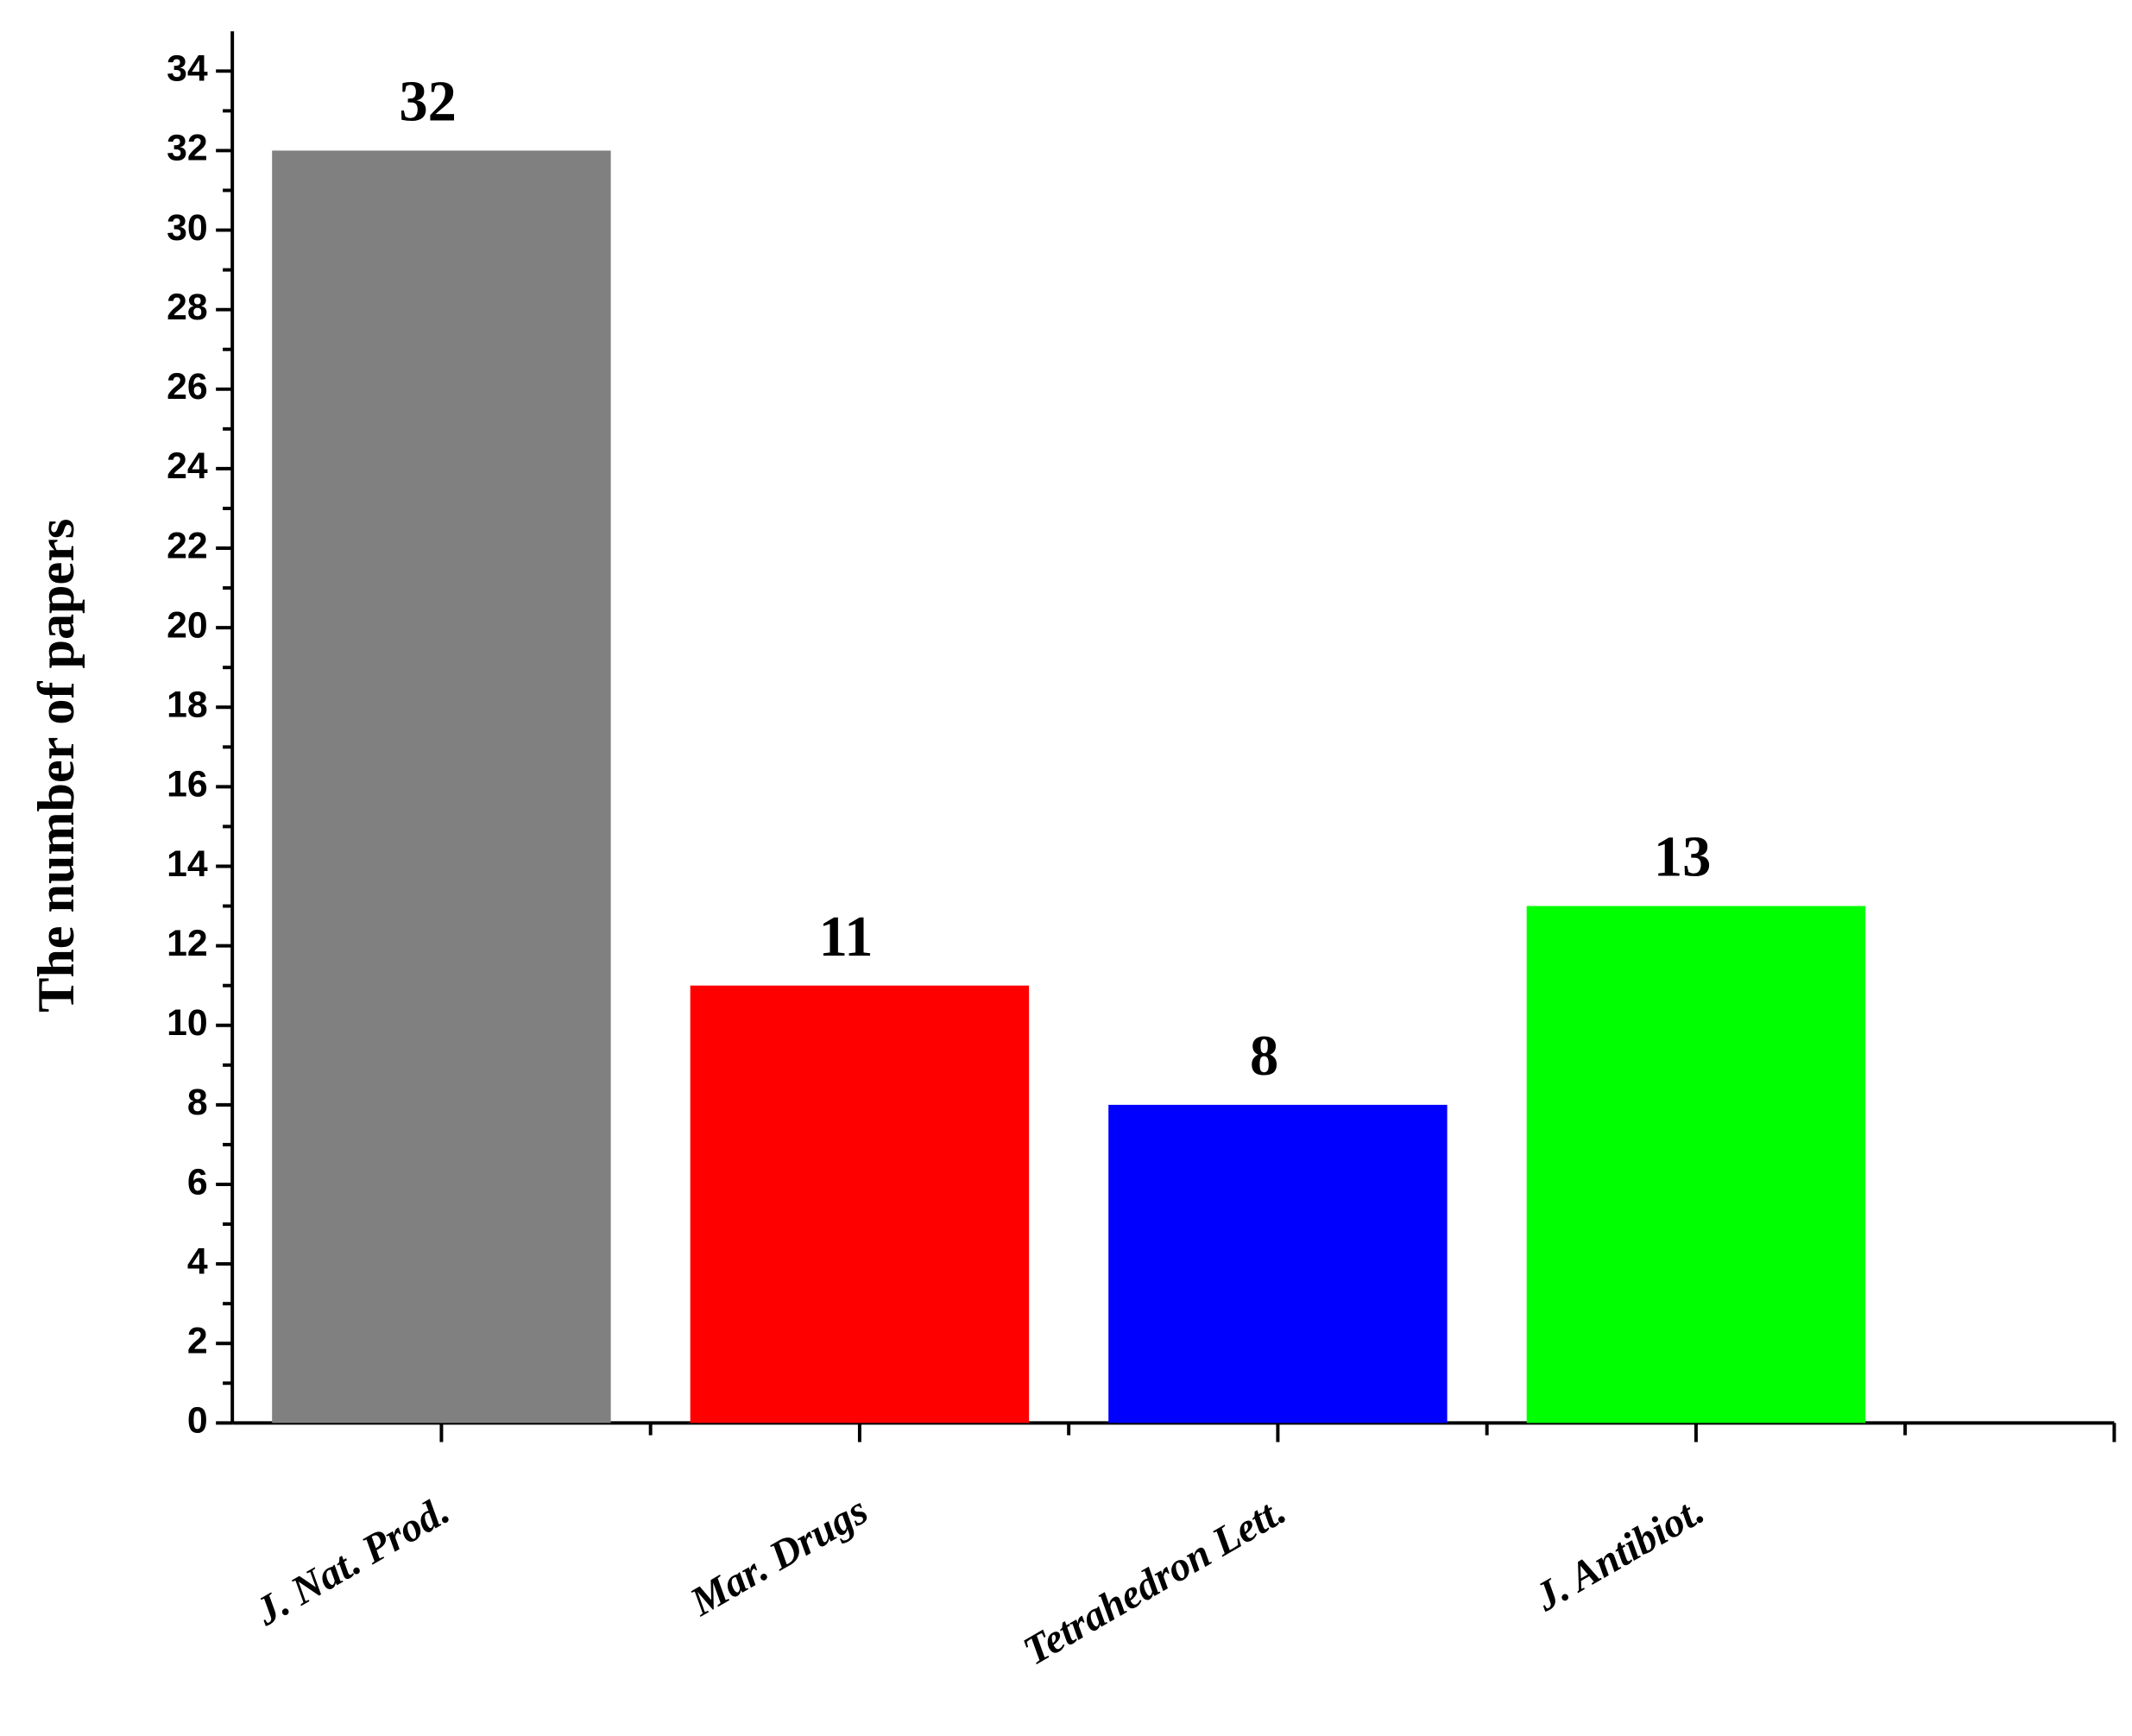  Describe the element at coordinates (187, 864) in the screenshot. I see `y-tick-label: 14` at that location.